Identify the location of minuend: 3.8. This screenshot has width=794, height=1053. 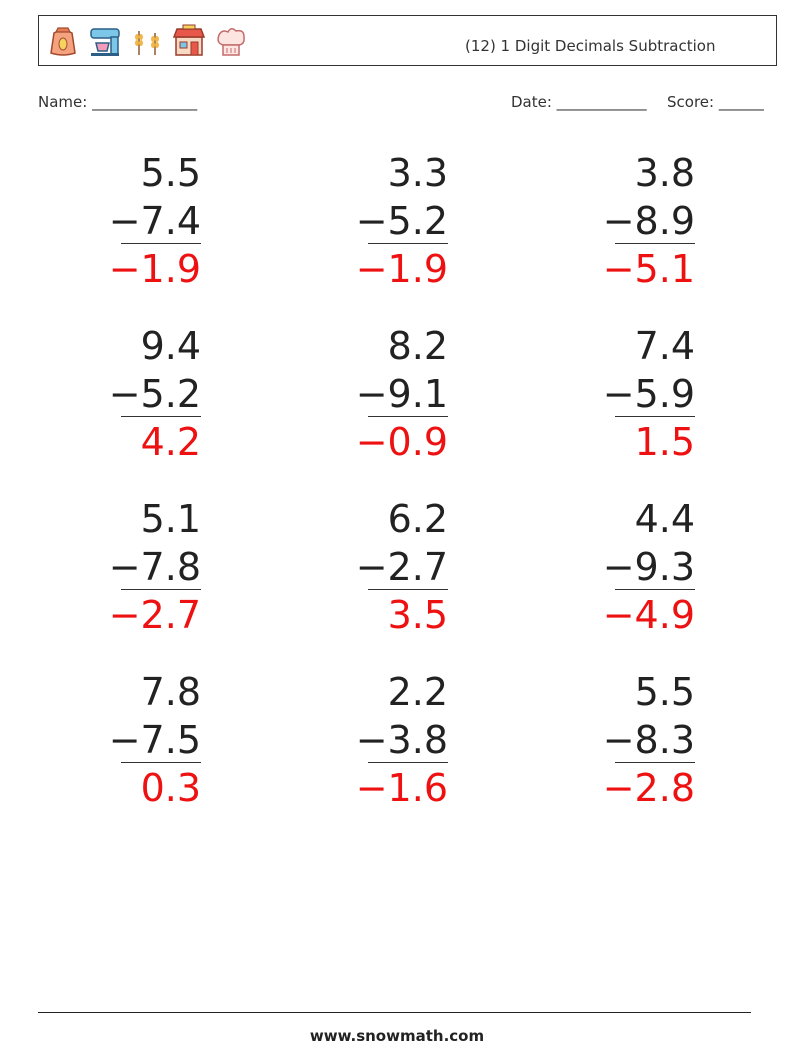
(664, 173).